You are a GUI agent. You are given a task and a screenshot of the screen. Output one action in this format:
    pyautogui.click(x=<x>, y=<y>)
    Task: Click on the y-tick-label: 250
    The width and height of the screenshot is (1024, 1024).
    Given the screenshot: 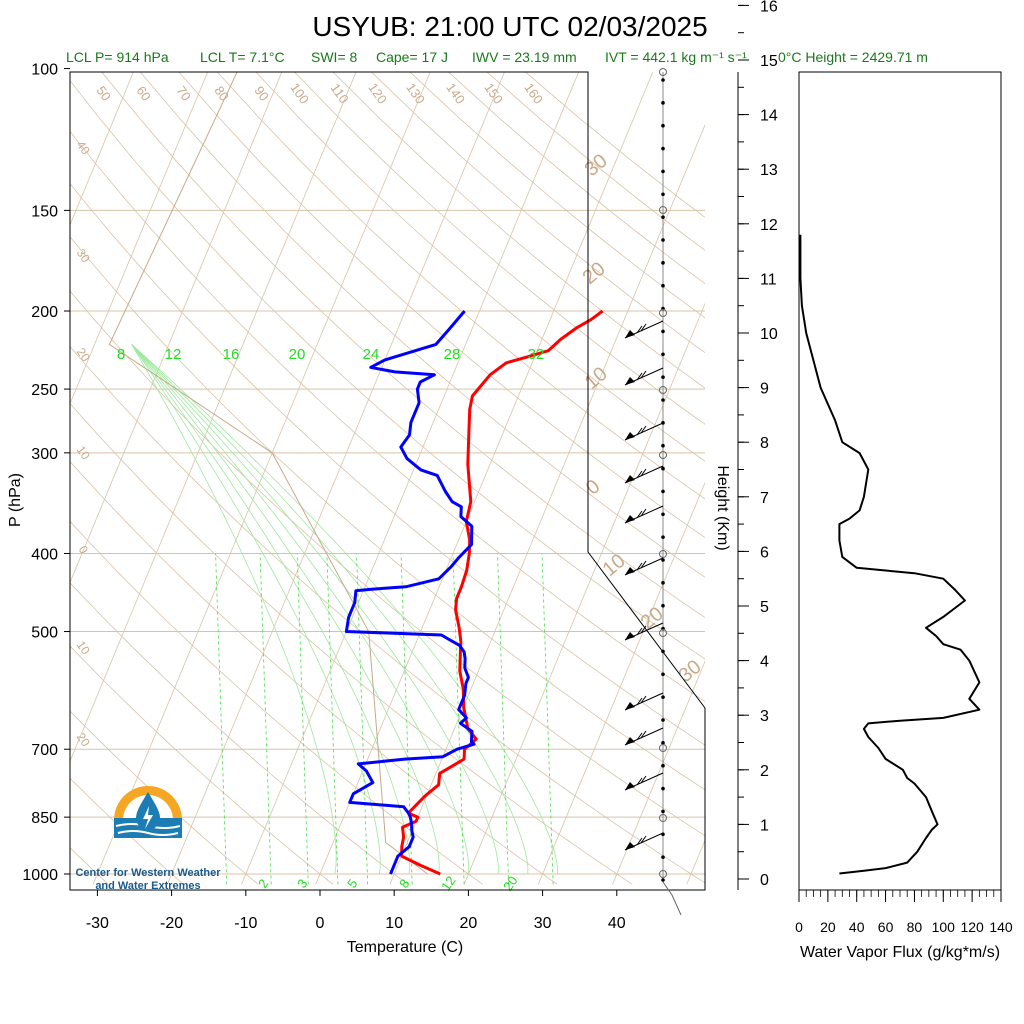 What is the action you would take?
    pyautogui.click(x=44, y=390)
    